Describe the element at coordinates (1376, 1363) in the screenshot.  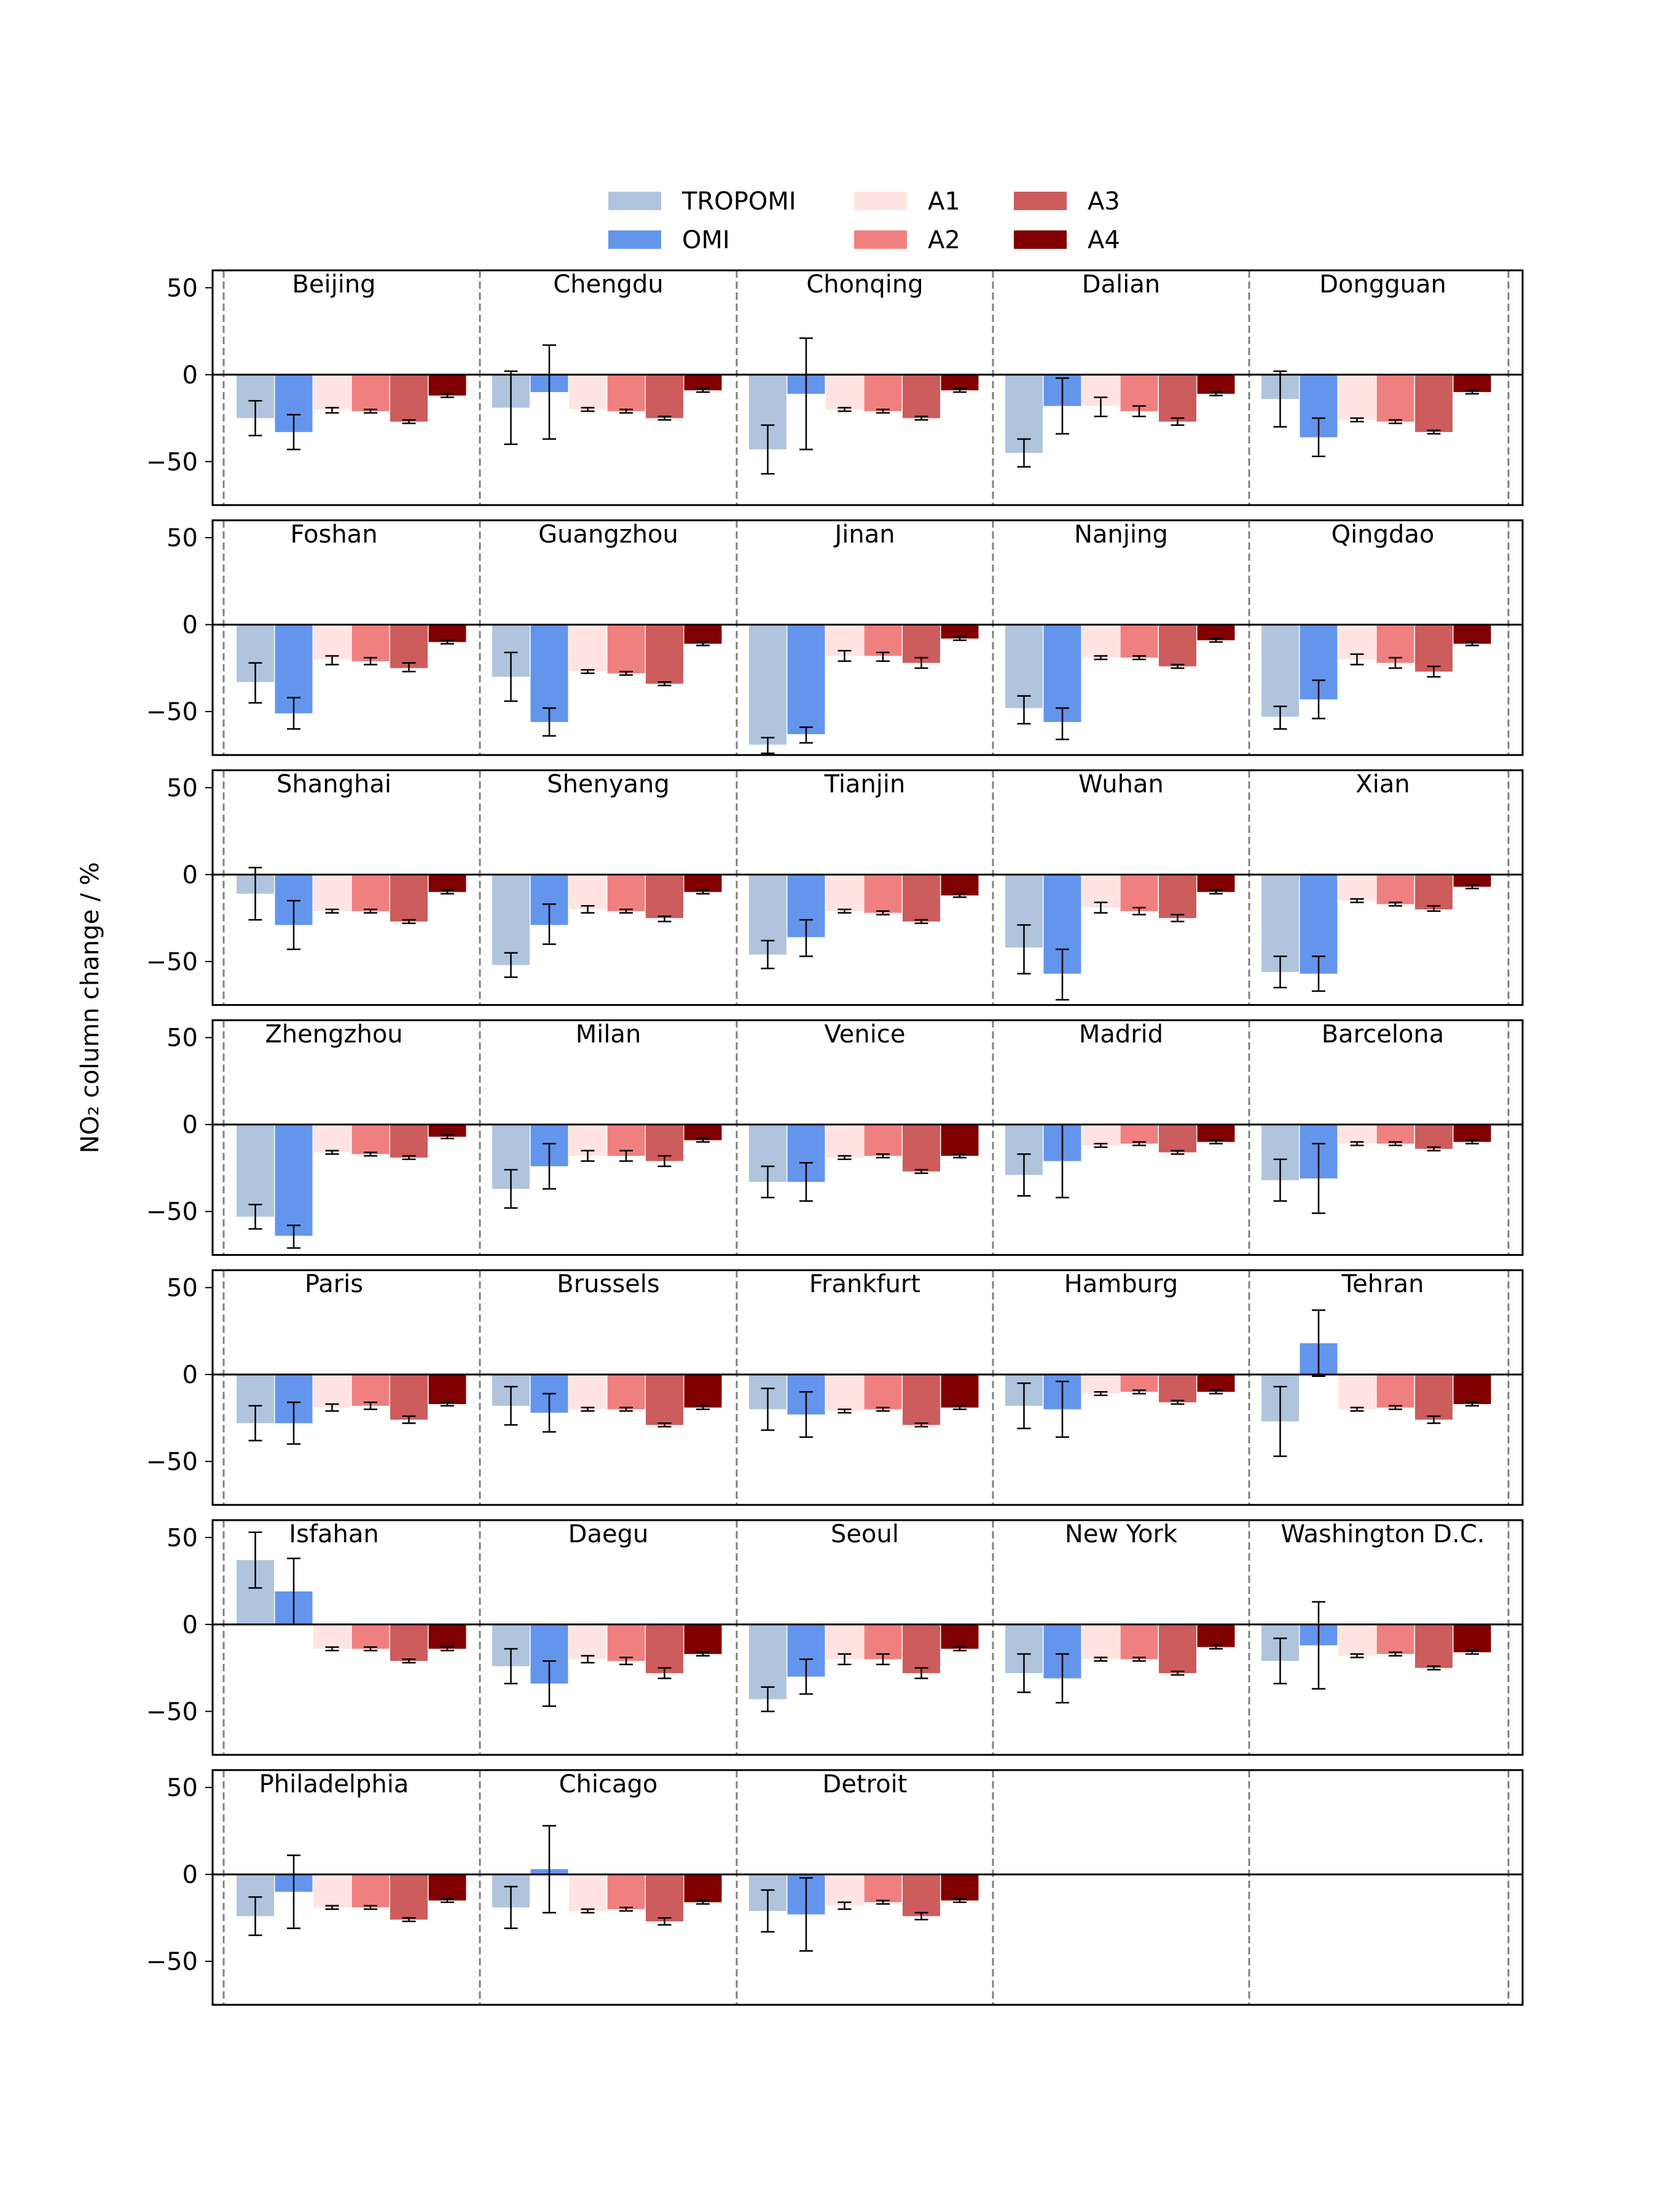
I see `city-panel-tehran: Tehran` at that location.